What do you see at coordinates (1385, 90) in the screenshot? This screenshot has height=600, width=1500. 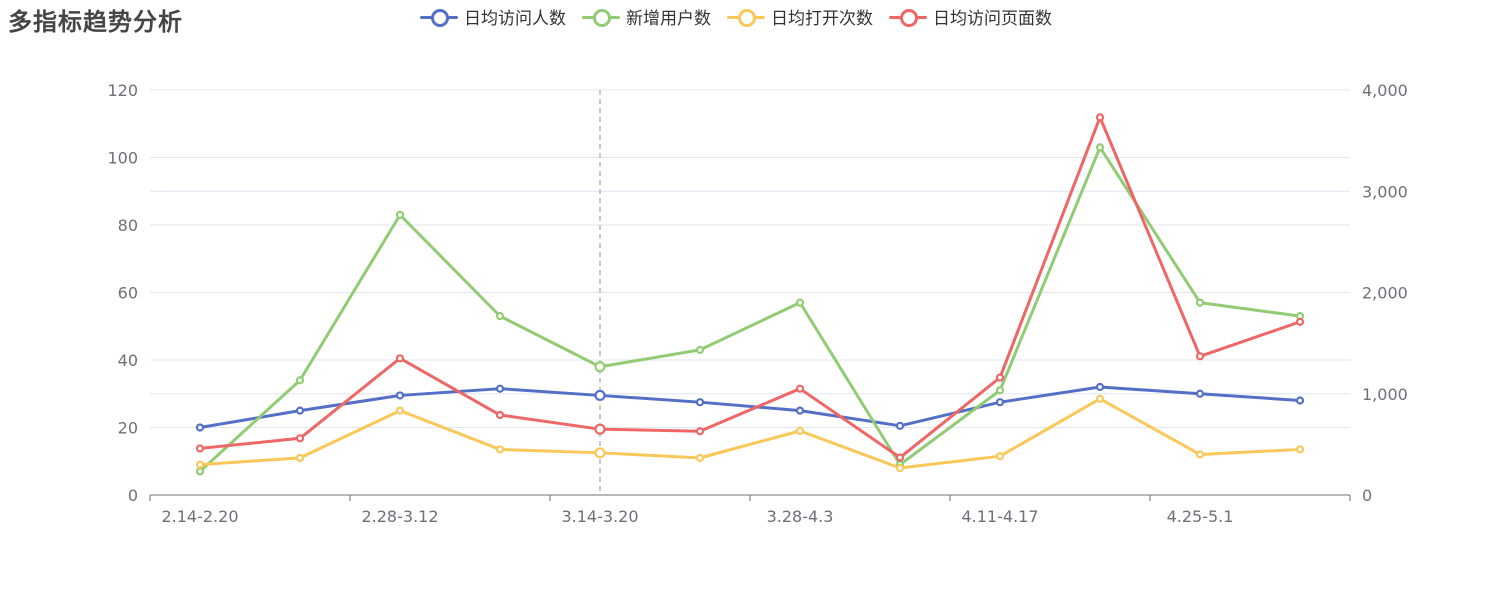 I see `y-right-tick-label-4: 4,000` at bounding box center [1385, 90].